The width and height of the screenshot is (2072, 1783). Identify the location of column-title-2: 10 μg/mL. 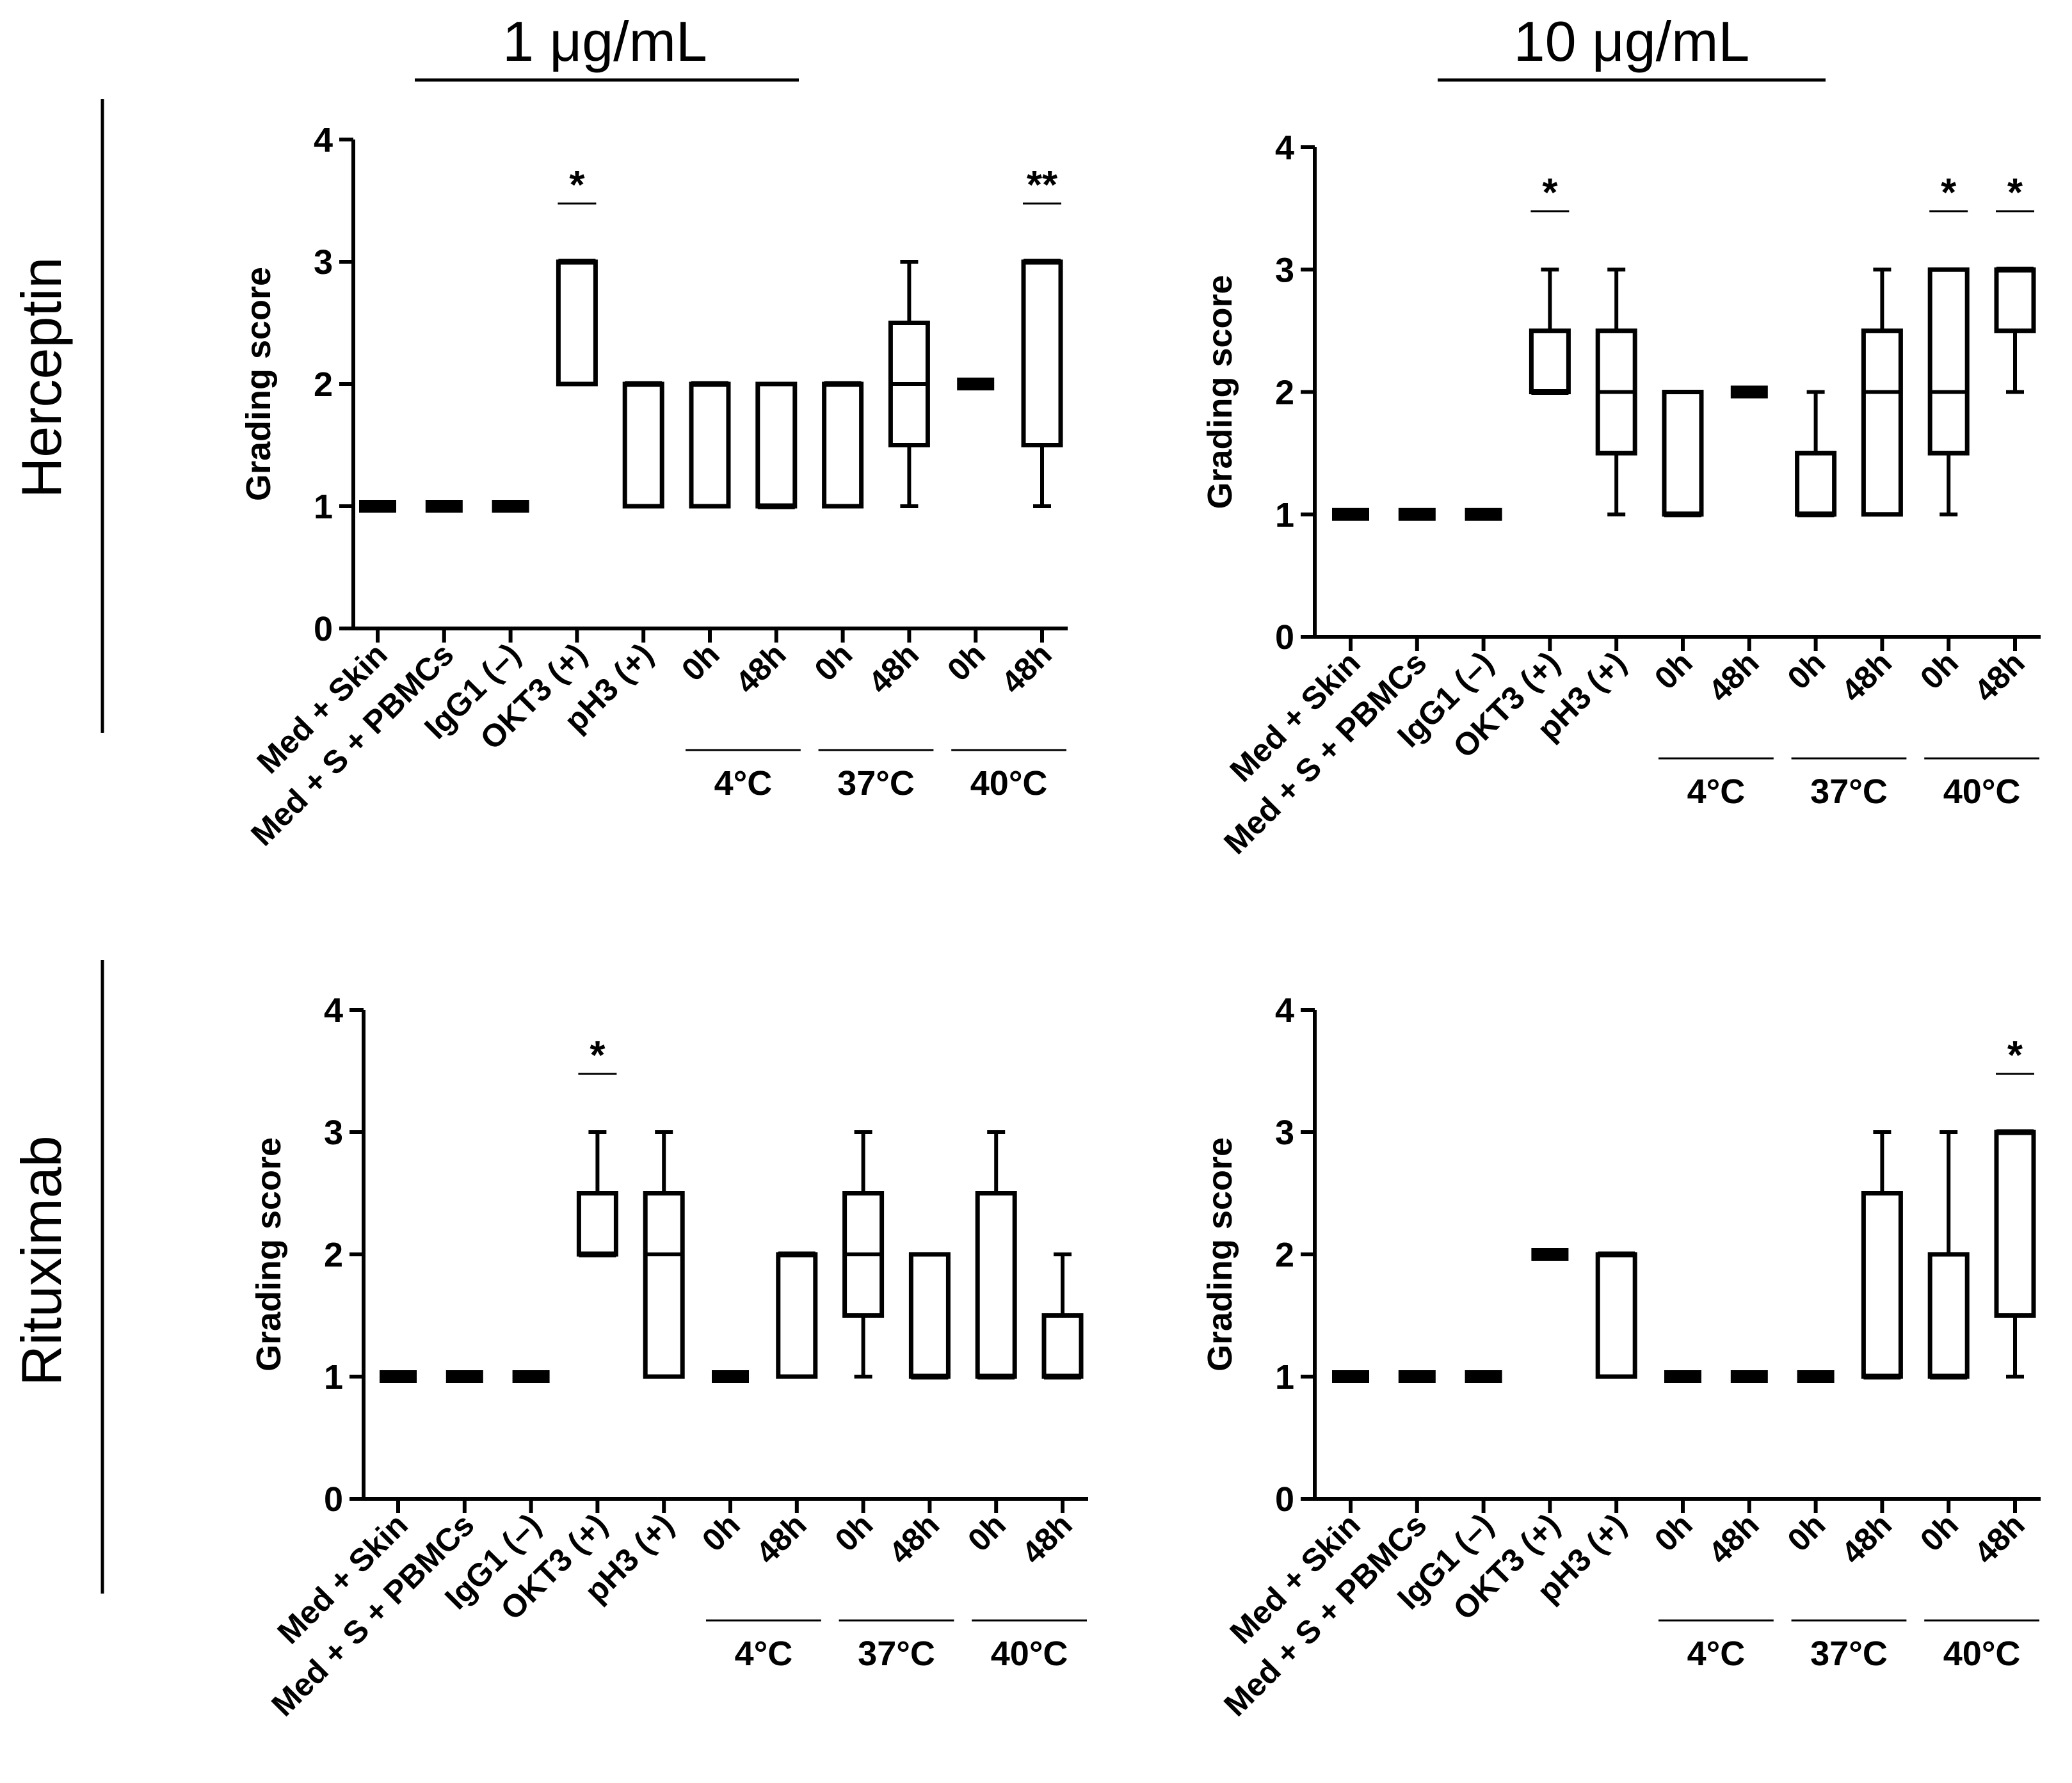
(1632, 42).